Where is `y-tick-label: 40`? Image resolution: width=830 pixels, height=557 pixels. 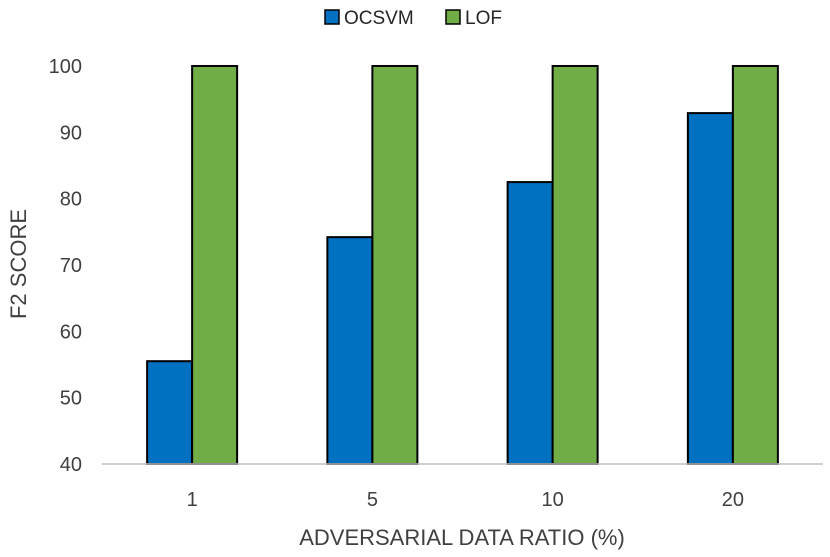
y-tick-label: 40 is located at coordinates (71, 465).